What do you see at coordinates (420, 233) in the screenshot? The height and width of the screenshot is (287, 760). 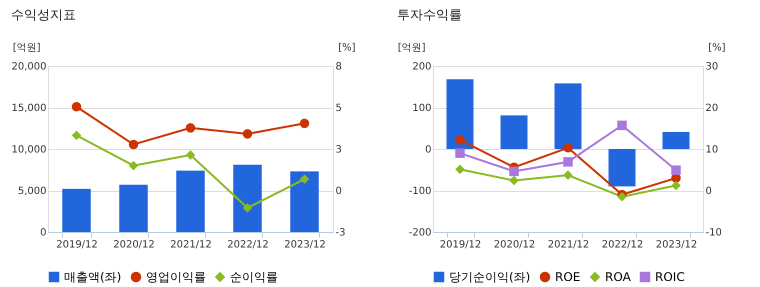 I see `y-tick-label: -200` at bounding box center [420, 233].